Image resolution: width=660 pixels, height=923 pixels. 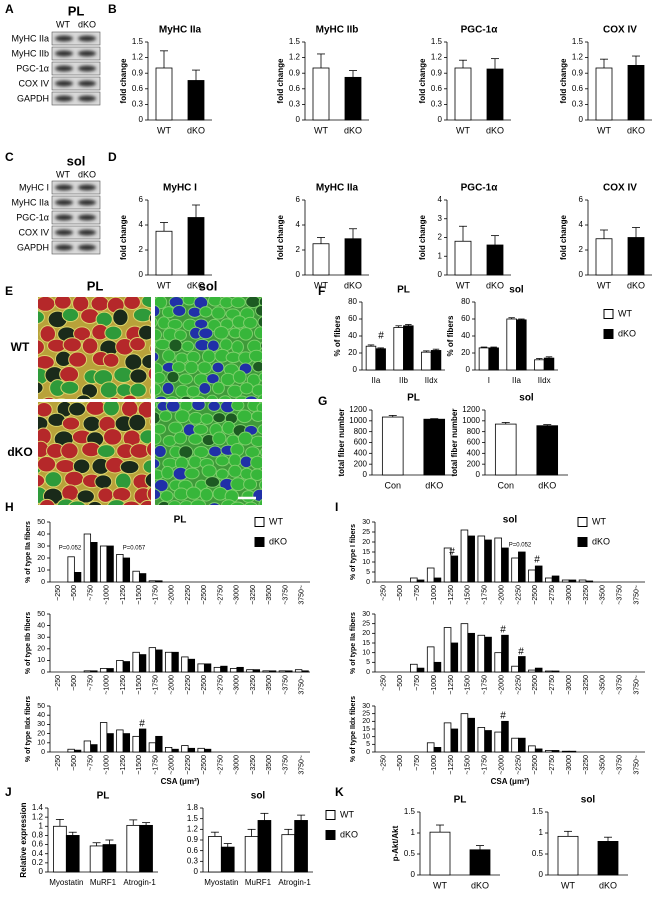 I want to click on y-tick-label: 200, so click(x=361, y=463).